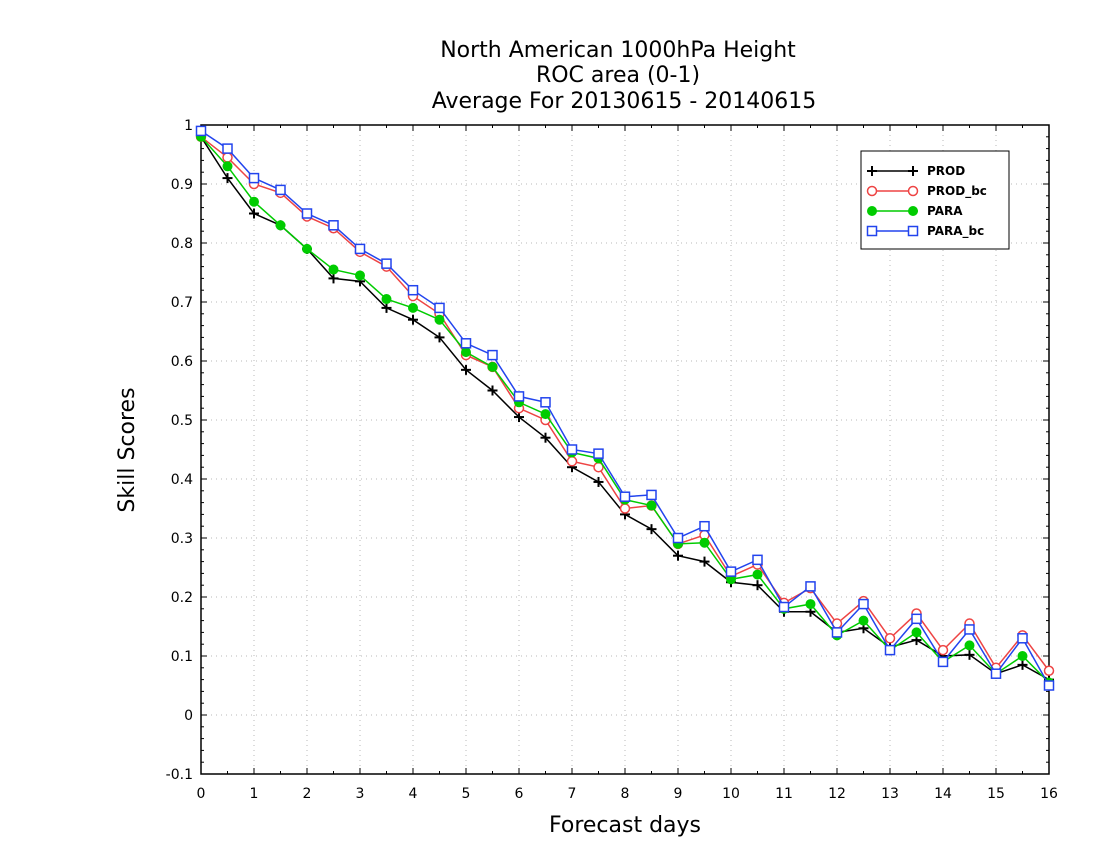 The width and height of the screenshot is (1100, 850). I want to click on x-tick-label: 7, so click(572, 794).